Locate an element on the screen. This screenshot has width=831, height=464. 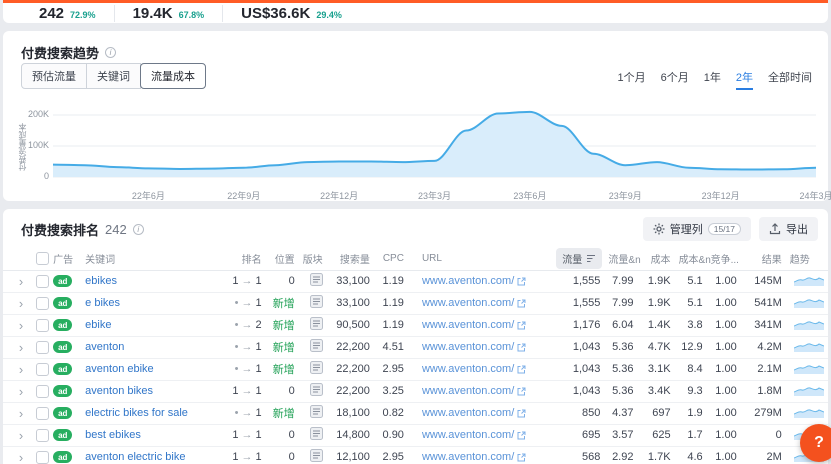
col-block: 版块 is located at coordinates (316, 259).